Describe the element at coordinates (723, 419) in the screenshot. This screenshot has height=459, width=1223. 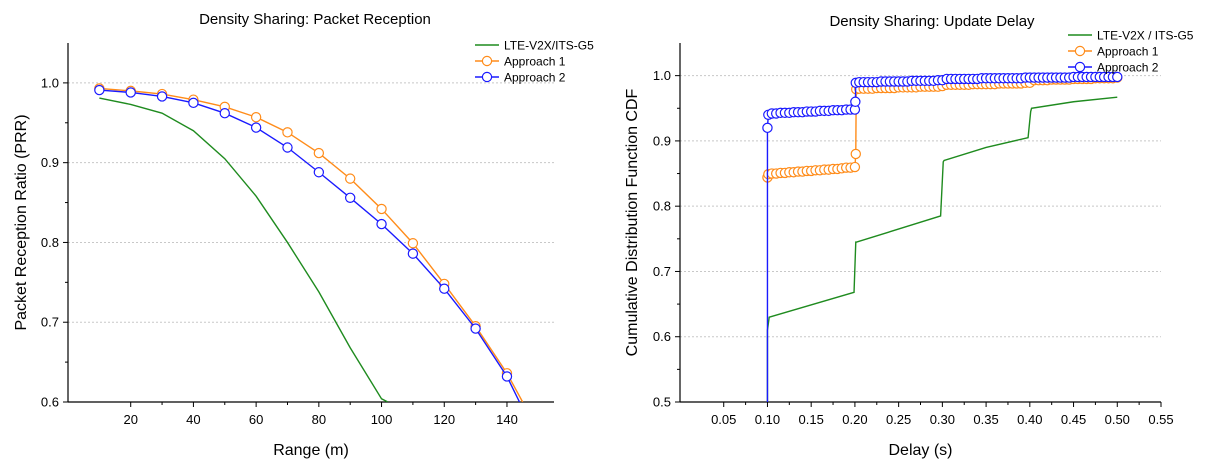
I see `x-tick-label: 0.05` at that location.